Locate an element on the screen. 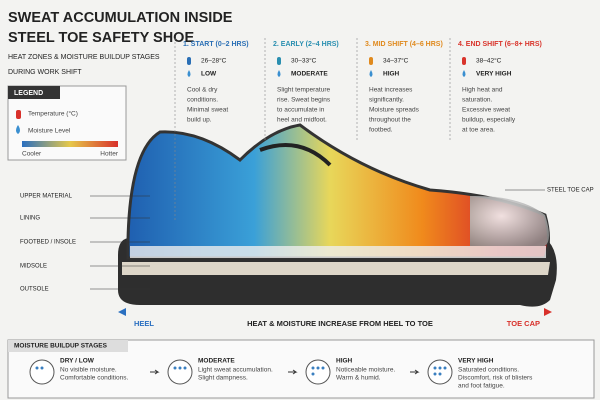 The height and width of the screenshot is (400, 600). stage-description: High heat and is located at coordinates (482, 90).